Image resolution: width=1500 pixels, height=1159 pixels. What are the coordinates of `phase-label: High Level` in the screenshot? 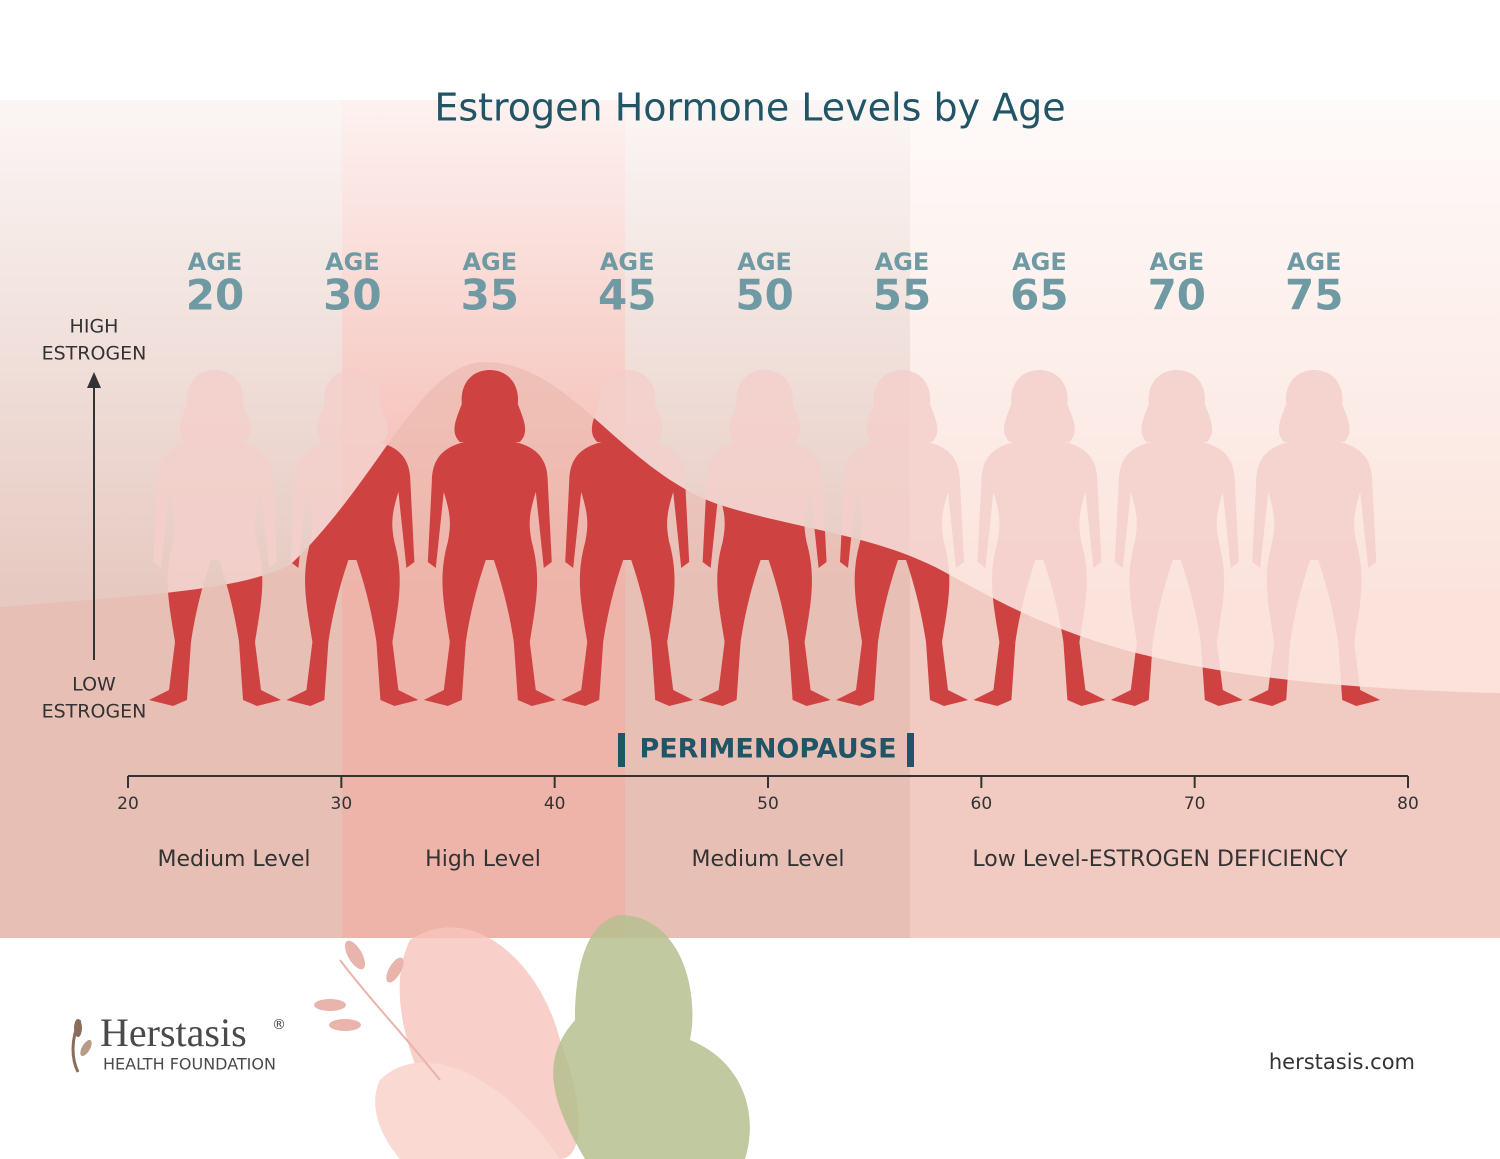 It's located at (483, 859).